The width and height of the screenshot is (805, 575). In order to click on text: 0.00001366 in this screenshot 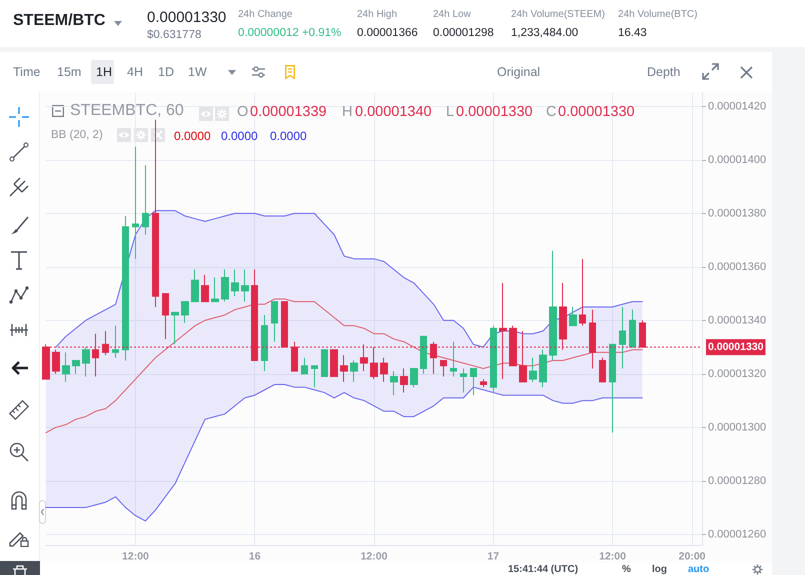, I will do `click(387, 33)`.